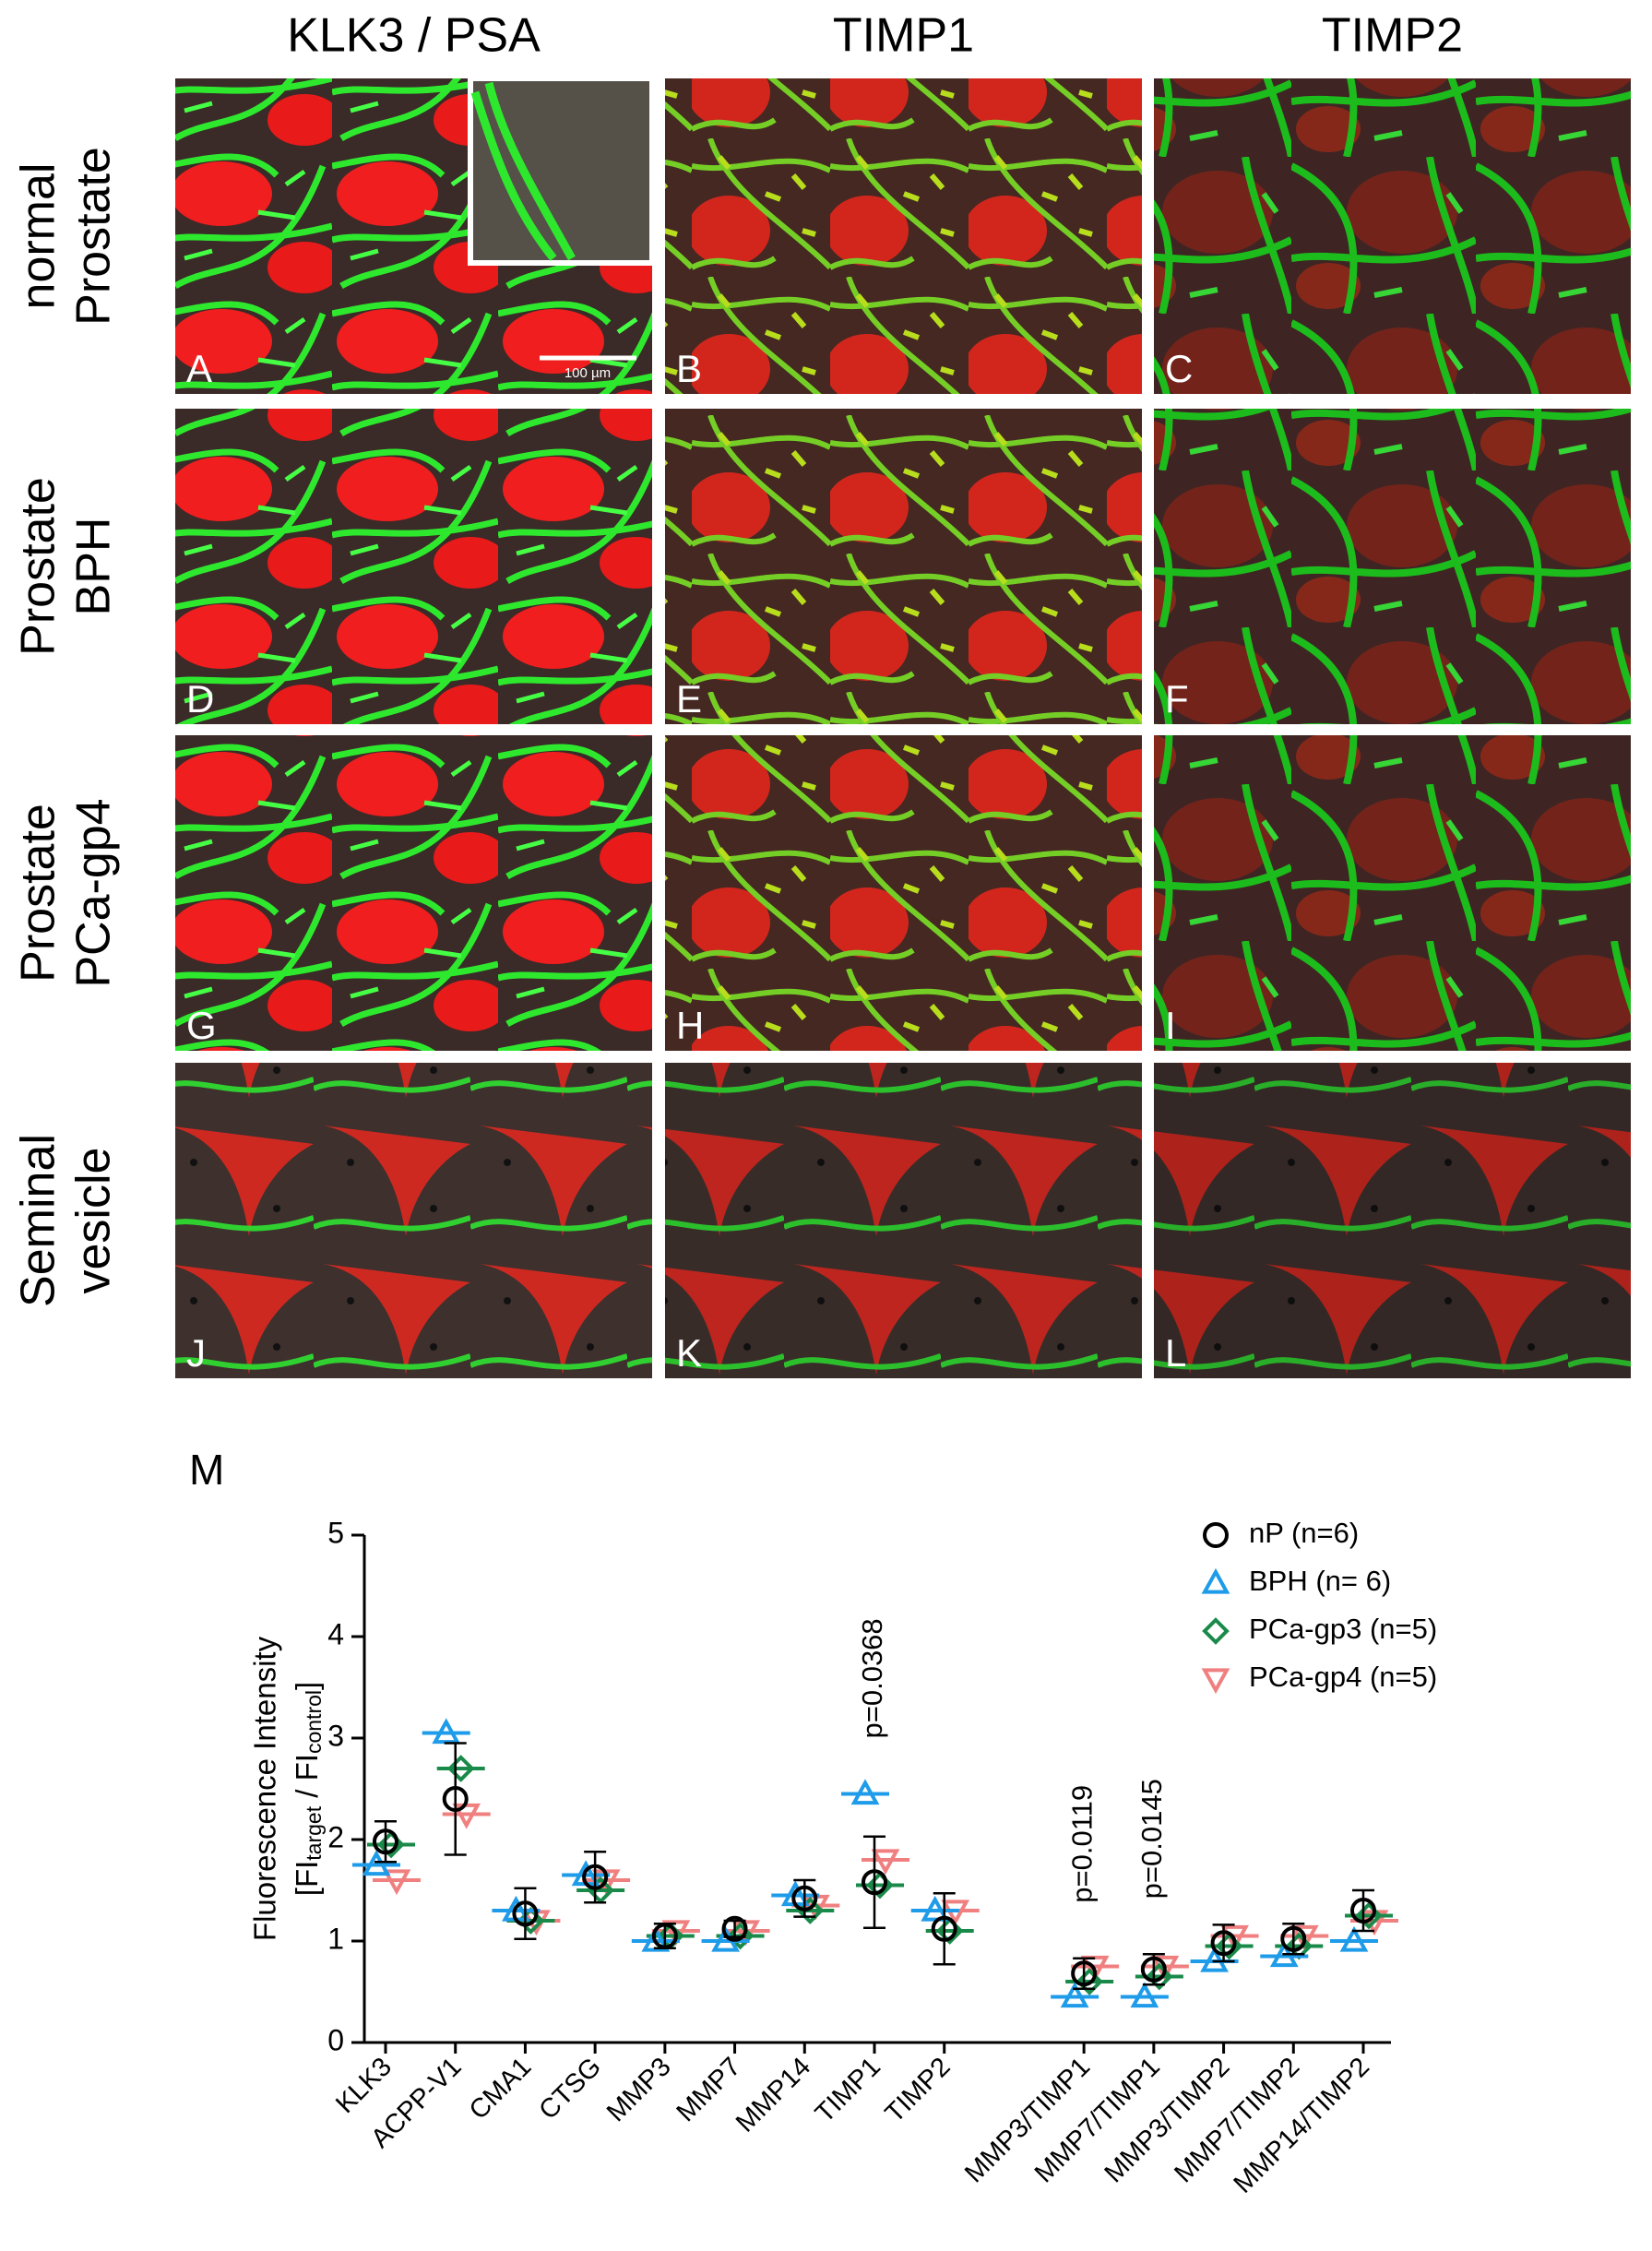 The height and width of the screenshot is (2251, 1652). I want to click on legend-label: nP (n=6), so click(1304, 1533).